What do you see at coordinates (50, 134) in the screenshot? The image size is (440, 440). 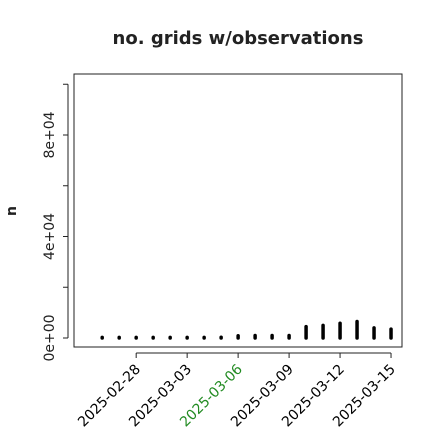 I see `y-tick-label: 8e+04` at bounding box center [50, 134].